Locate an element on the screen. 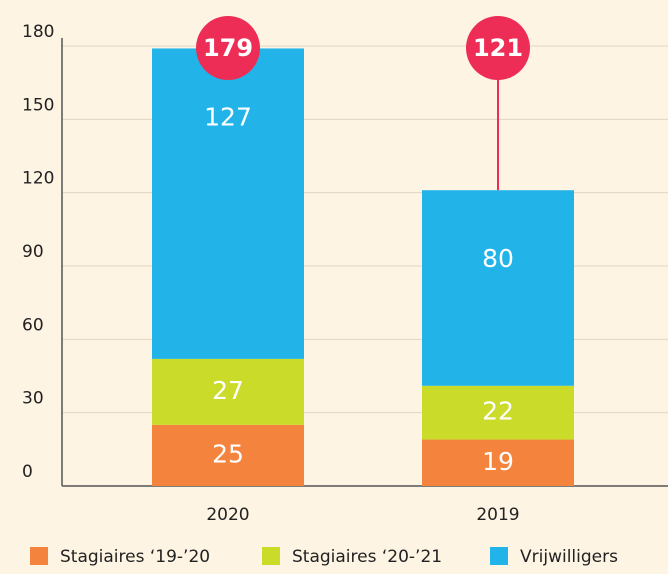 The image size is (668, 574). legend-label: Vrijwilligers is located at coordinates (569, 557).